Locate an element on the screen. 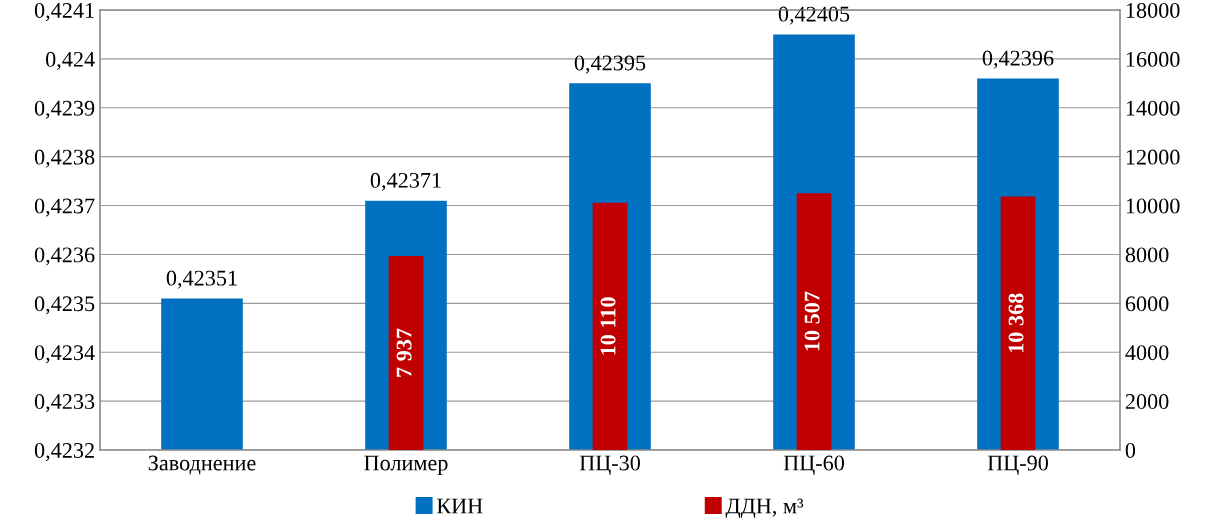 This screenshot has height=529, width=1219. y2-tick-label: 10000 is located at coordinates (1153, 206).